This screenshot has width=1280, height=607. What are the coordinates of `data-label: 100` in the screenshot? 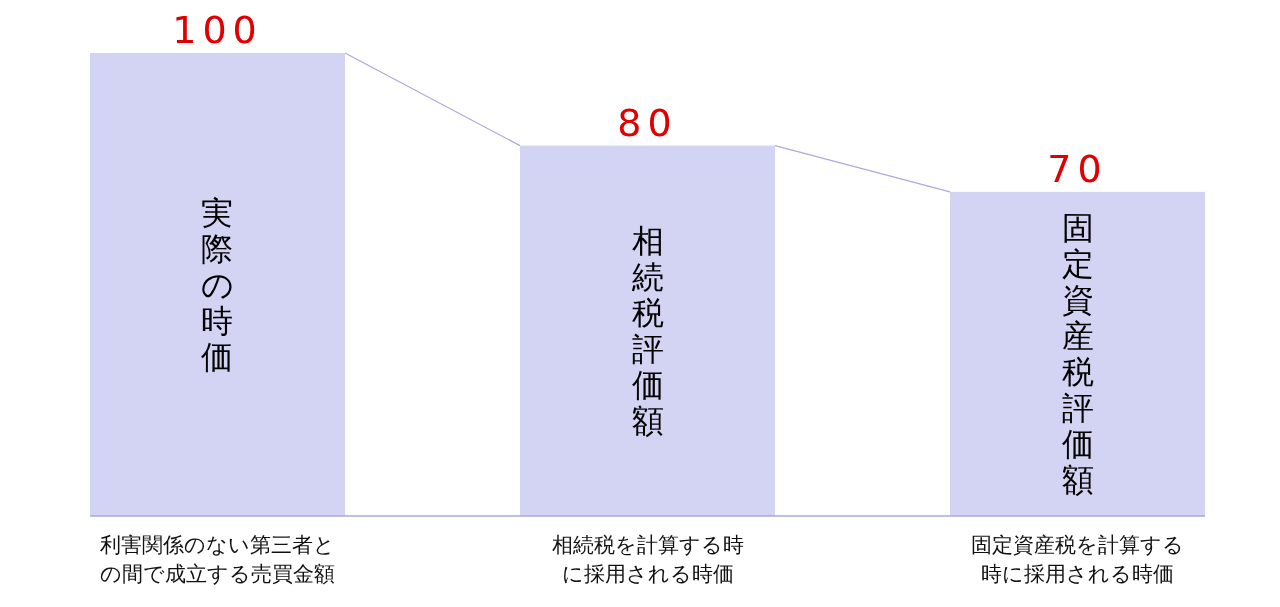 It's located at (217, 30).